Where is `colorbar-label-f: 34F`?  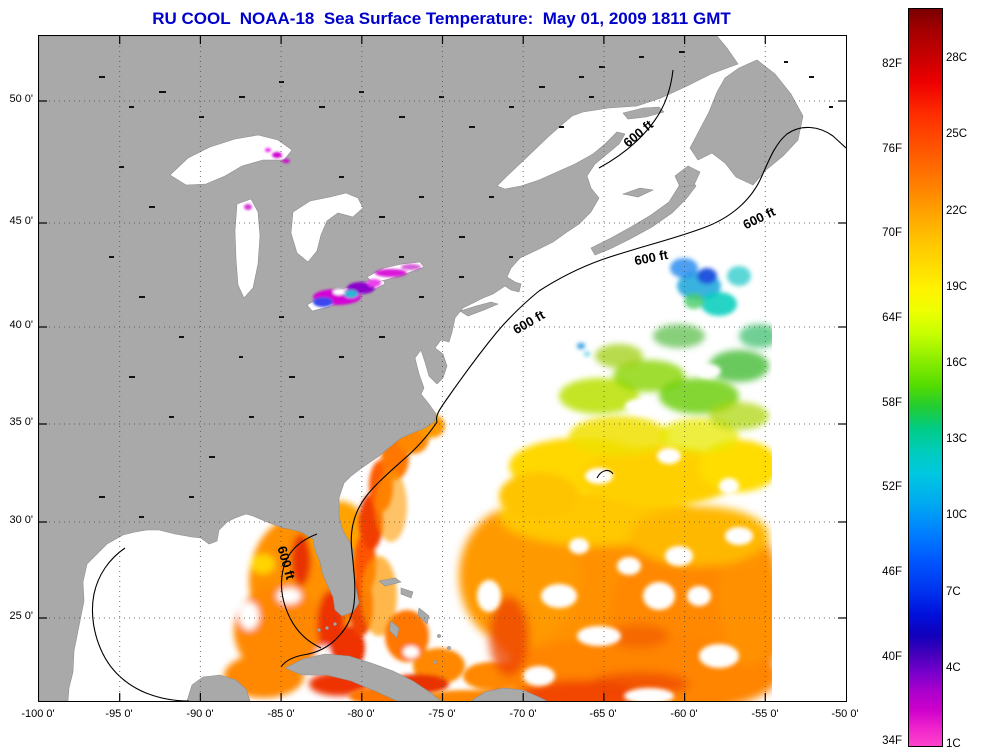 colorbar-label-f: 34F is located at coordinates (892, 741).